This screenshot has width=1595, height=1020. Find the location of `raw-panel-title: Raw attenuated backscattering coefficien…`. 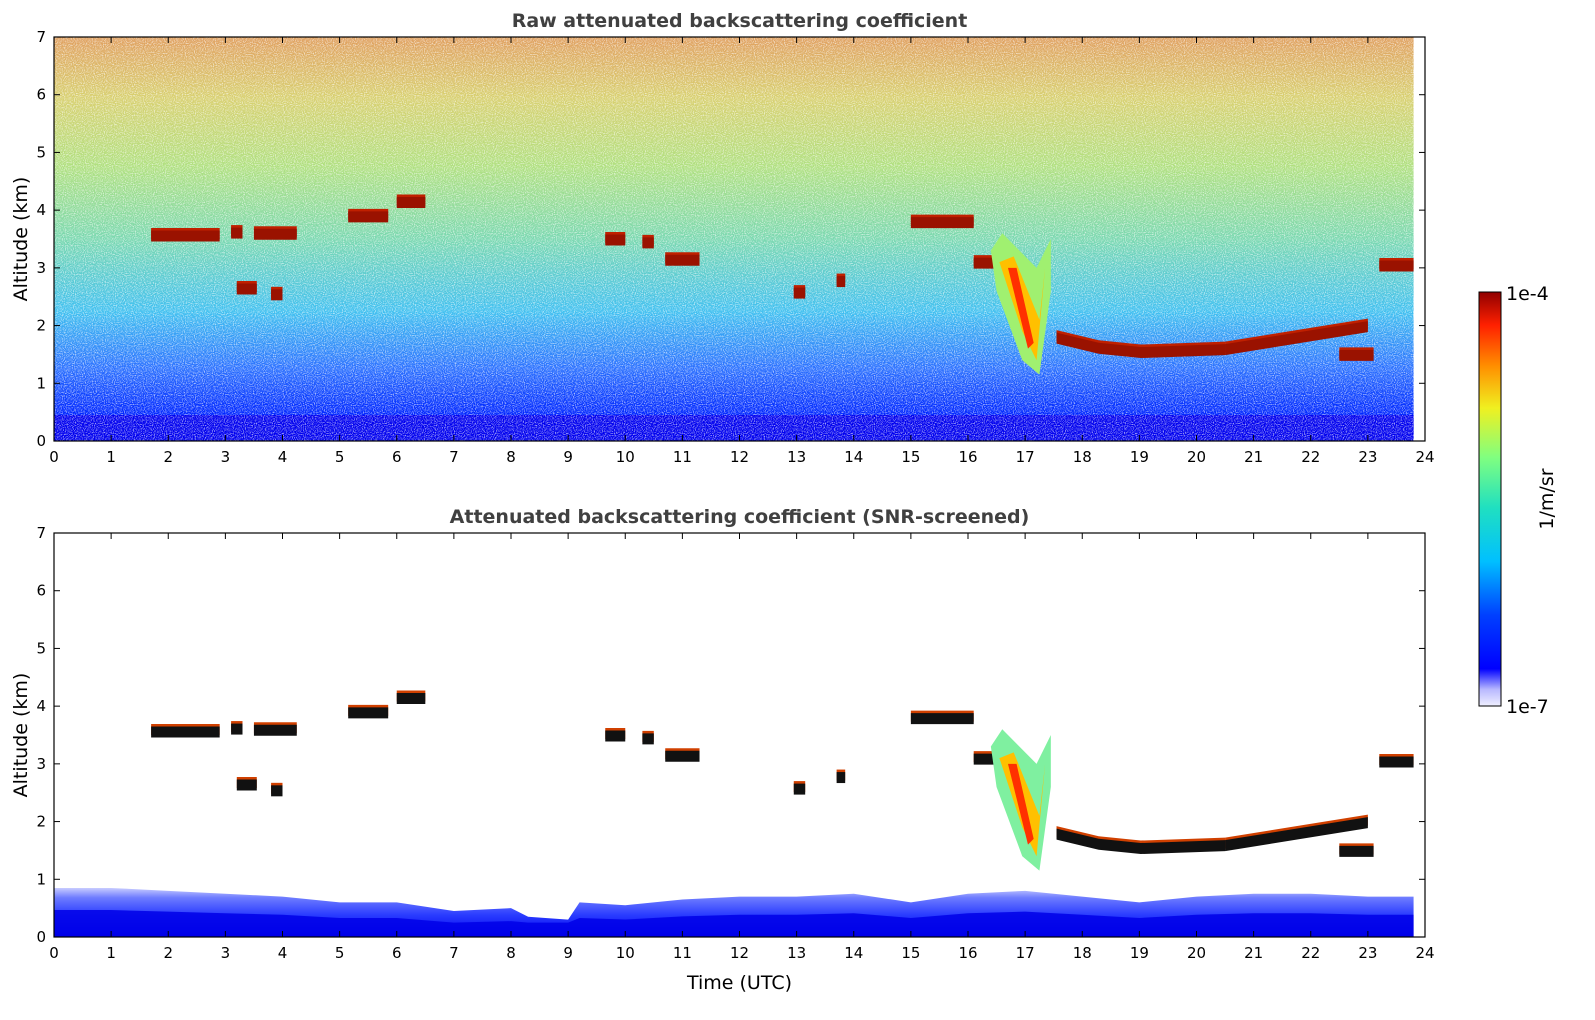

raw-panel-title: Raw attenuated backscattering coefficien… is located at coordinates (740, 21).